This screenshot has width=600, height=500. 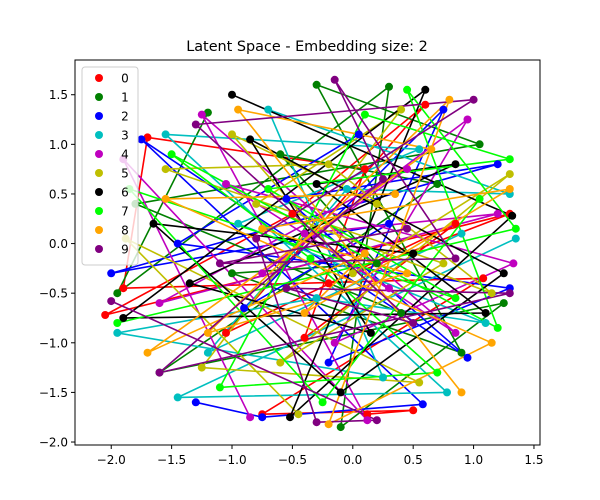 I want to click on y-tick-label: 0.0, so click(x=58, y=244).